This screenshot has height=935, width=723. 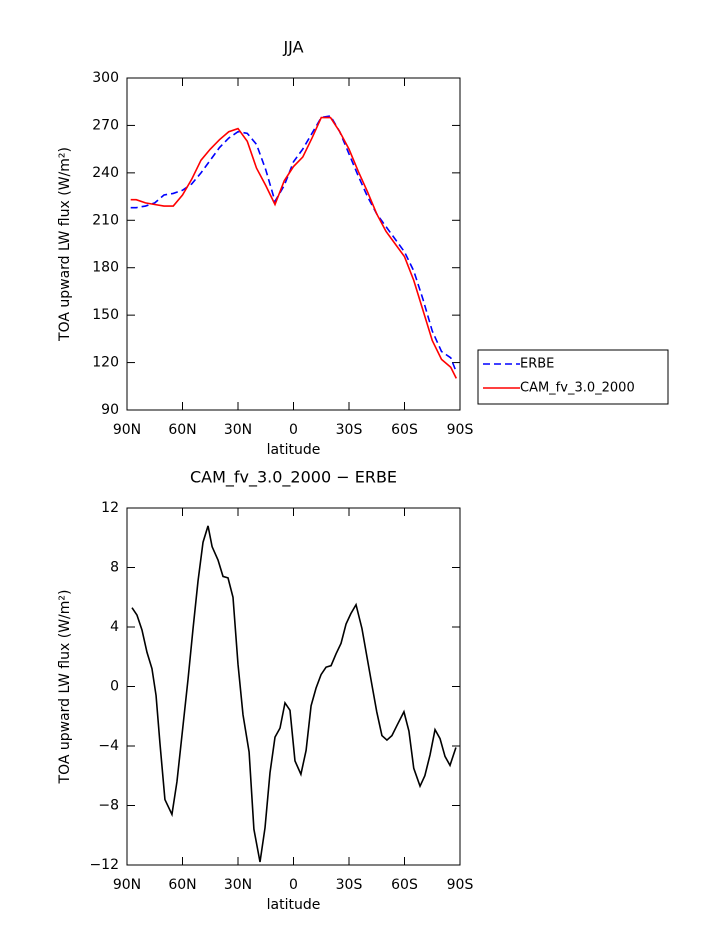 I want to click on legend-label: CAM_fv_3.0_2000, so click(x=577, y=388).